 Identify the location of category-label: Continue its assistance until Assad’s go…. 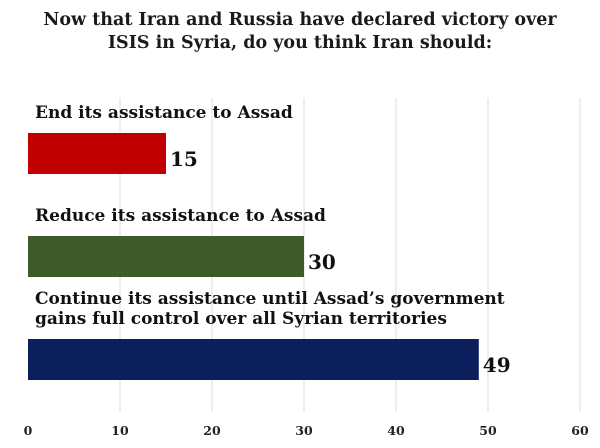
(270, 299).